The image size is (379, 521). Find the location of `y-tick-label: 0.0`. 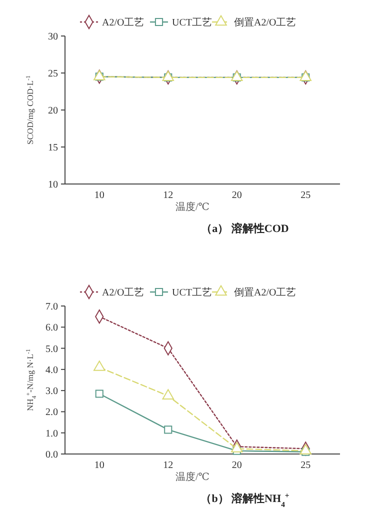

y-tick-label: 0.0 is located at coordinates (52, 455).